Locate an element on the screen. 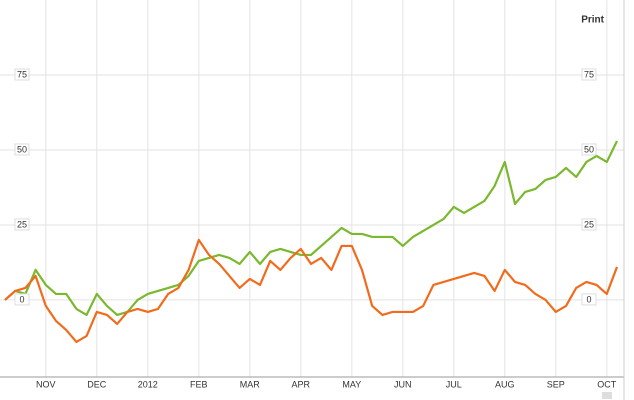 This screenshot has height=400, width=634. x-tick-label: DEC is located at coordinates (97, 384).